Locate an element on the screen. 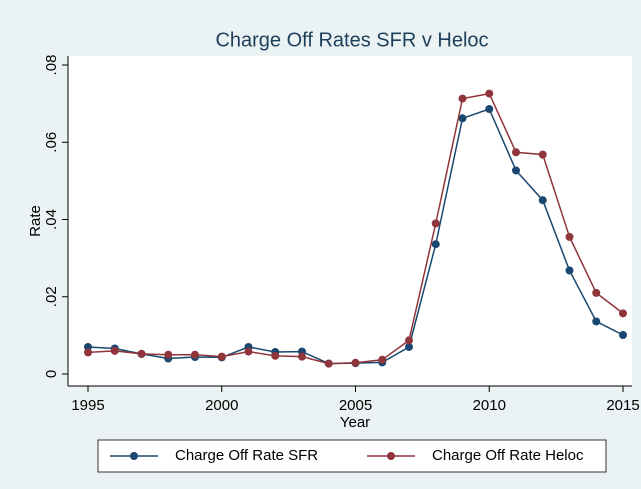  x-tick-label: 1995 is located at coordinates (87, 405).